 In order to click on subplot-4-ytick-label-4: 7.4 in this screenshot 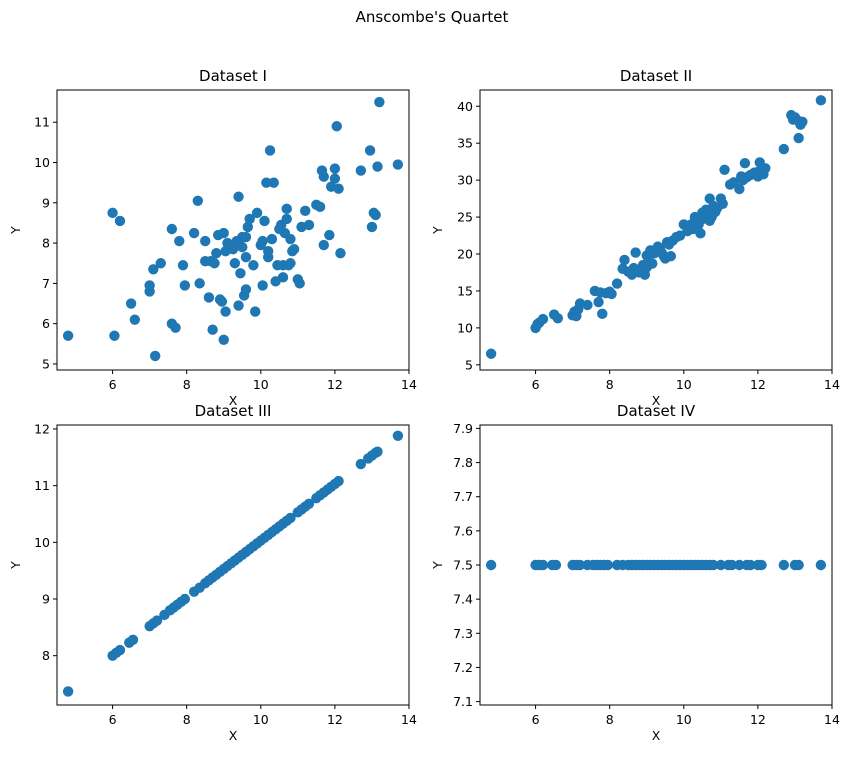, I will do `click(463, 599)`.